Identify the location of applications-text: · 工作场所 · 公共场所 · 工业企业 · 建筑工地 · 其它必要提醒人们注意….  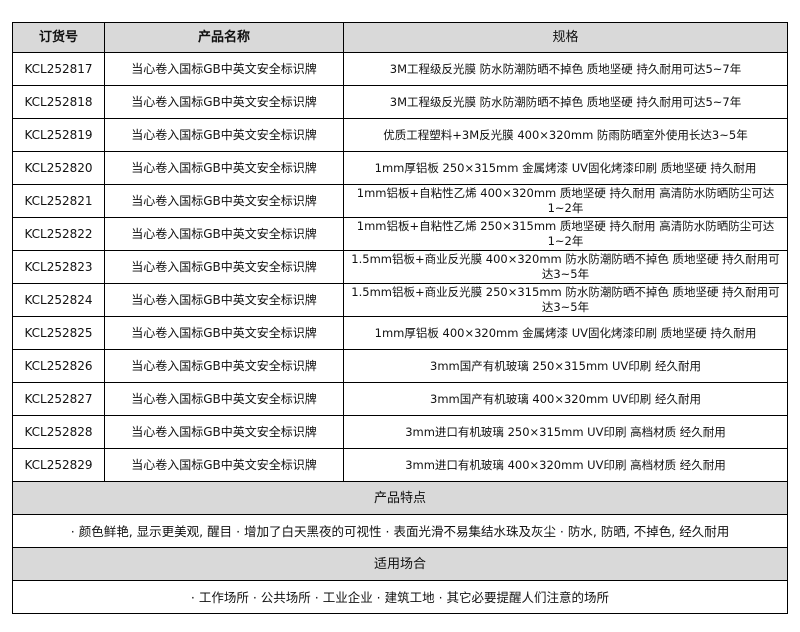
(400, 597).